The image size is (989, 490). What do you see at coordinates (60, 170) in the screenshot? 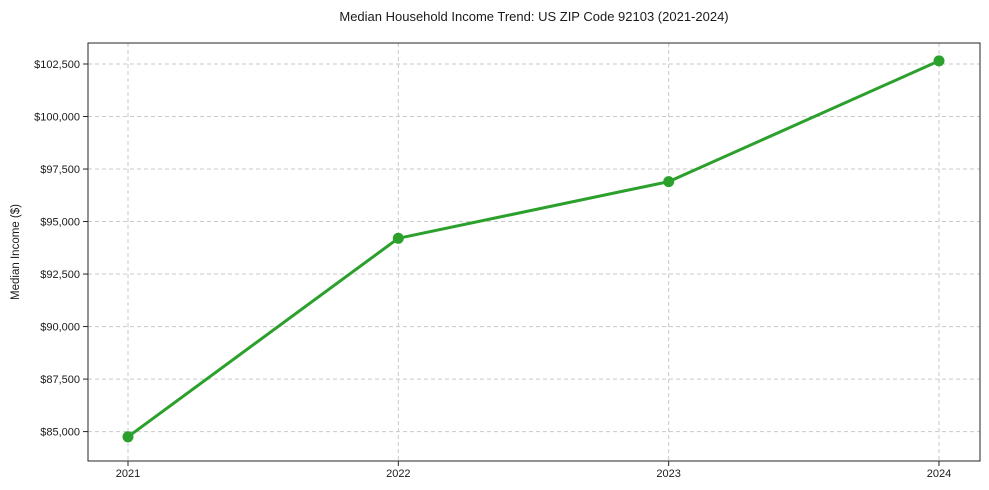
I see `y-tick-label: $97,500` at bounding box center [60, 170].